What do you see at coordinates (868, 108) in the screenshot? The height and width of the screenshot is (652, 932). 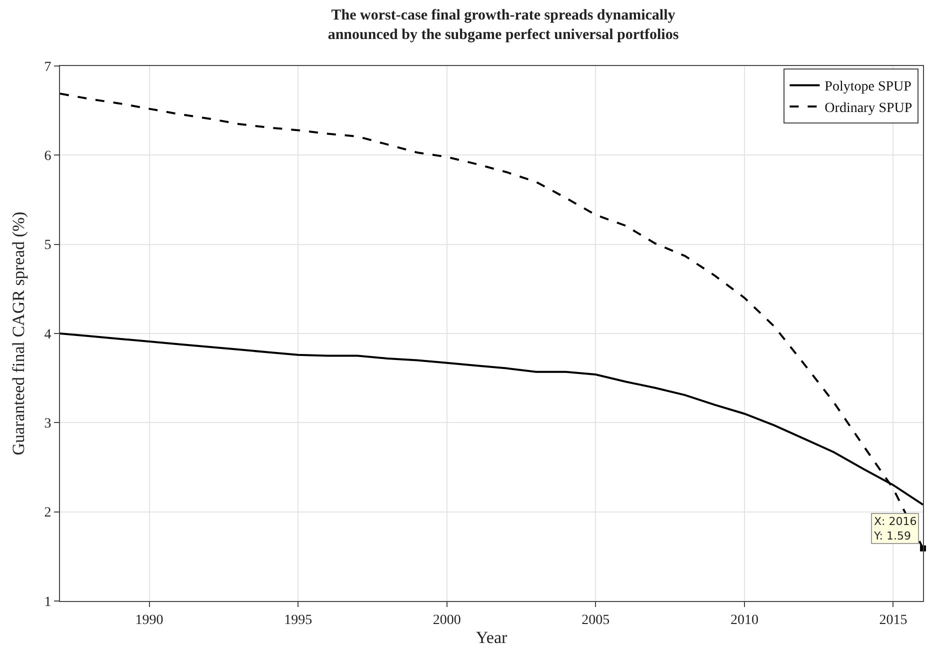 I see `legend-label: Ordinary SPUP` at bounding box center [868, 108].